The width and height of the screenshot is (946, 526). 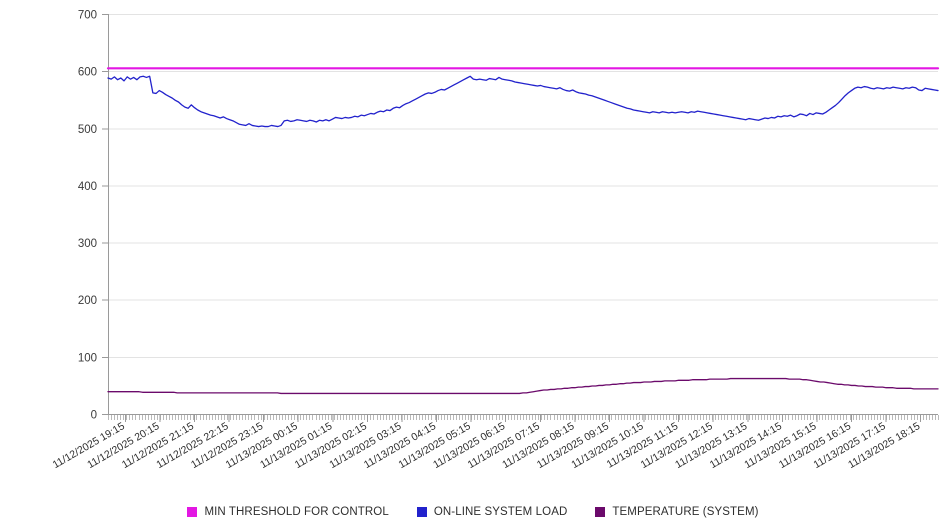 I want to click on y-tick-label: 600, so click(x=87, y=73).